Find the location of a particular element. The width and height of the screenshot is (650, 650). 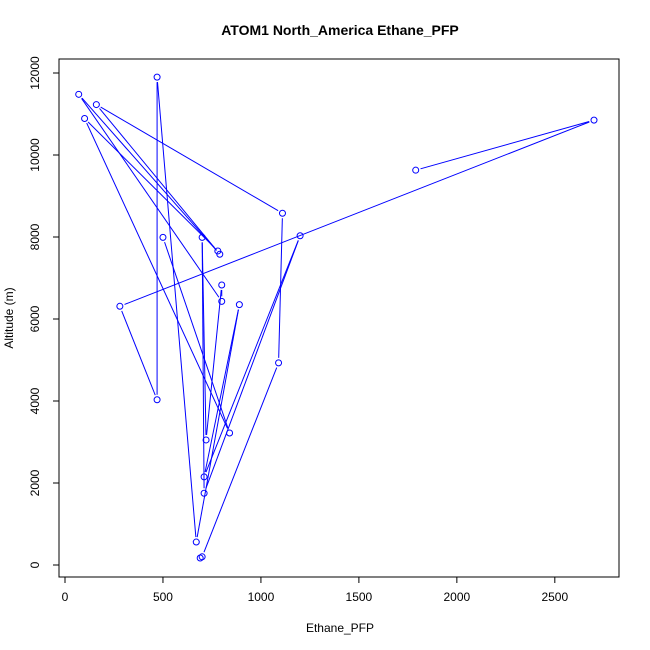

data-series is located at coordinates (157, 276).